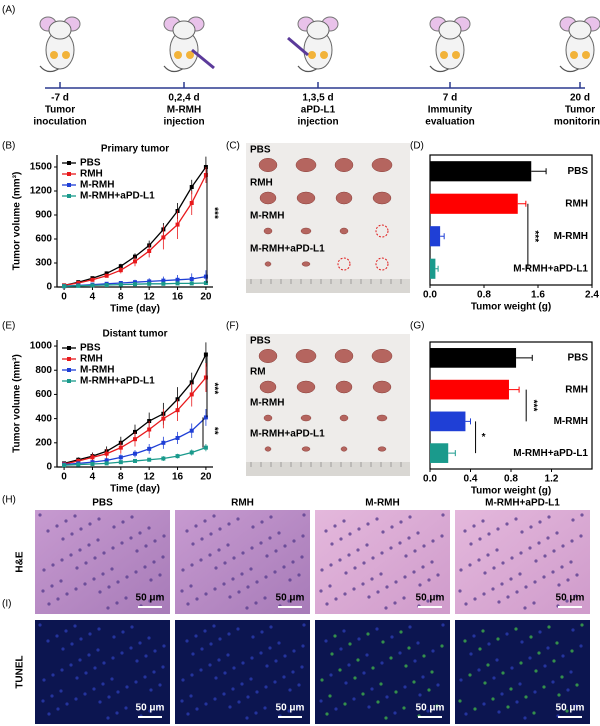 The width and height of the screenshot is (600, 726). I want to click on row-label: H&E, so click(20, 561).